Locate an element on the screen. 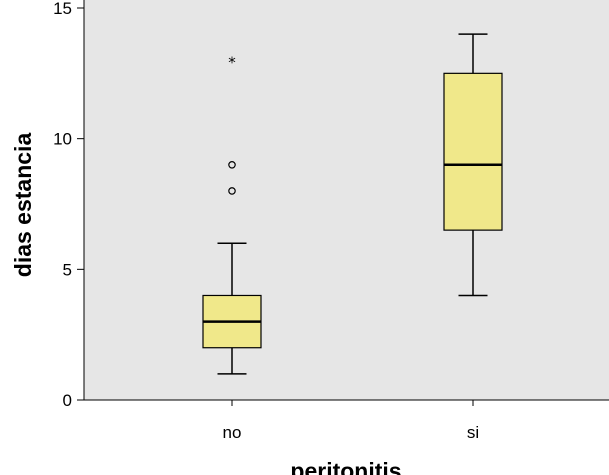 This screenshot has width=609, height=475. y-tick-label: 5 is located at coordinates (67, 269).